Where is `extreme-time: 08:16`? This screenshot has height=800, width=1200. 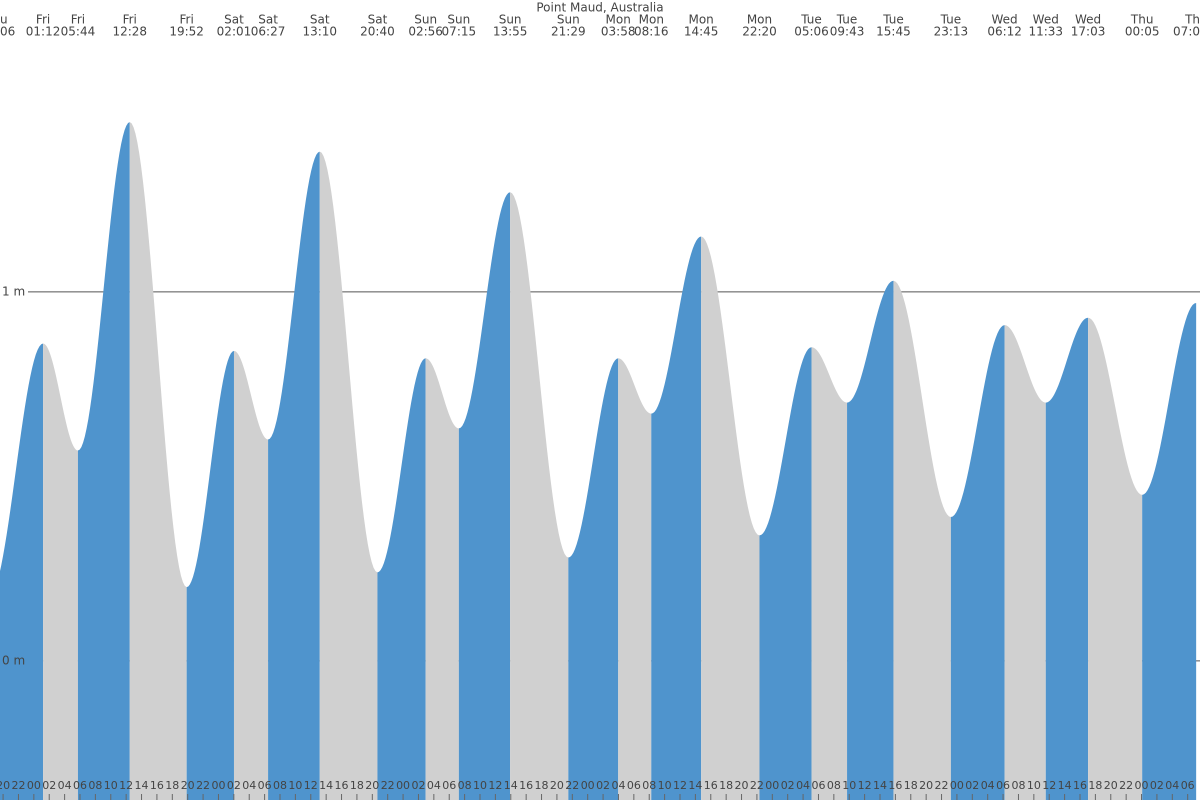 extreme-time: 08:16 is located at coordinates (651, 32).